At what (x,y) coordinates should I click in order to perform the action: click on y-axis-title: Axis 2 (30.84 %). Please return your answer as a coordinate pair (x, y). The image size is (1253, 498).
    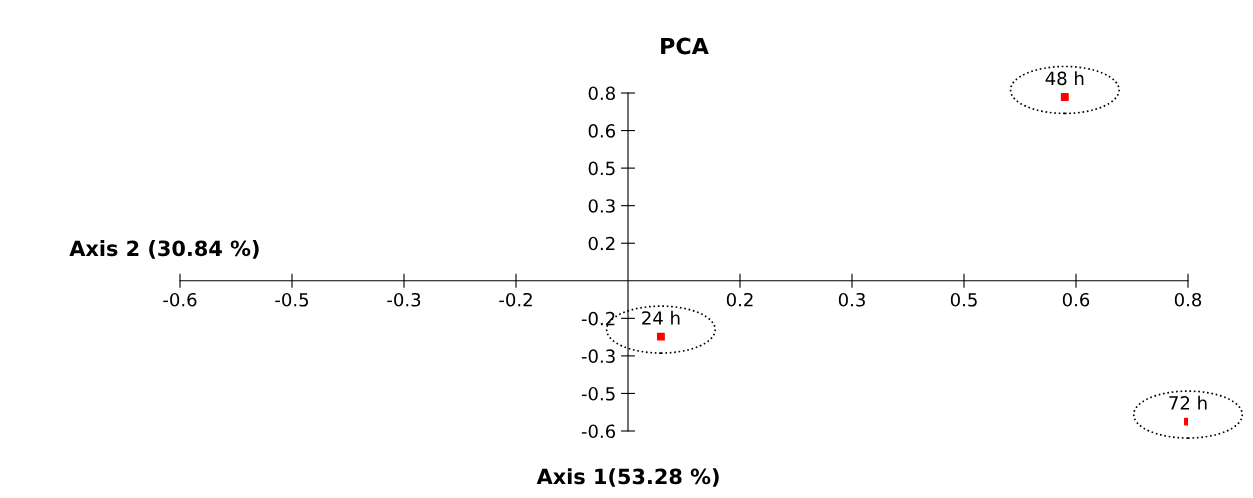
    Looking at the image, I should click on (164, 249).